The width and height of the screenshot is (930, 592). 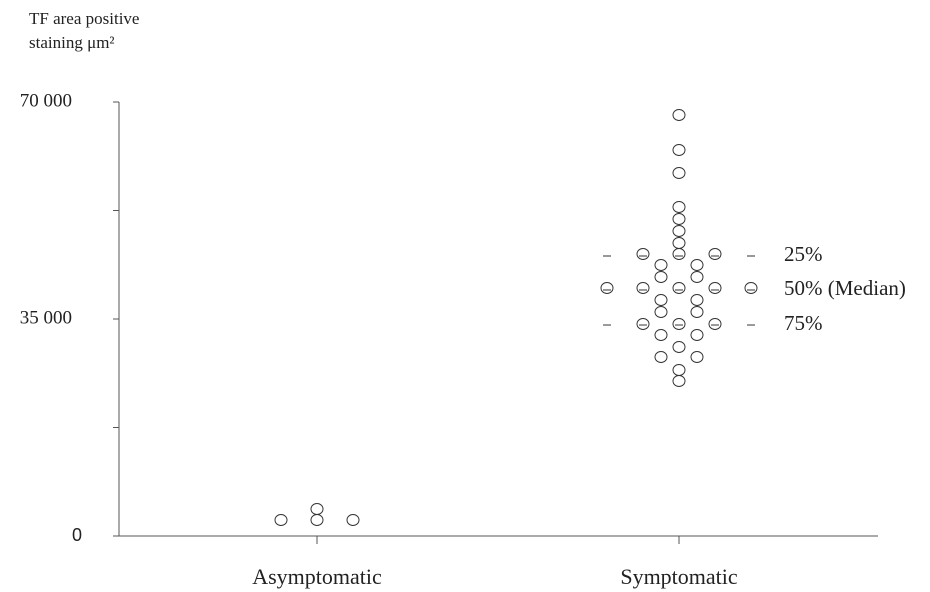 What do you see at coordinates (84, 18) in the screenshot?
I see `y-axis-label: TF area positive` at bounding box center [84, 18].